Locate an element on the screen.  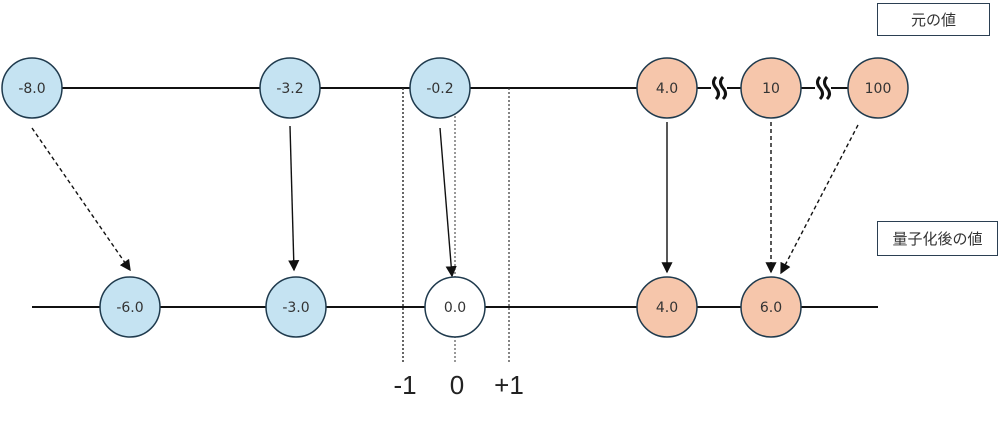
quantized-value-node: -6.0 is located at coordinates (130, 307).